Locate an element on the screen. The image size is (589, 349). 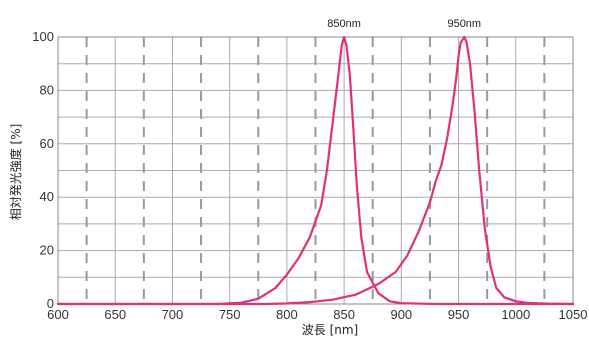
y-tick-label: 60 is located at coordinates (47, 143).